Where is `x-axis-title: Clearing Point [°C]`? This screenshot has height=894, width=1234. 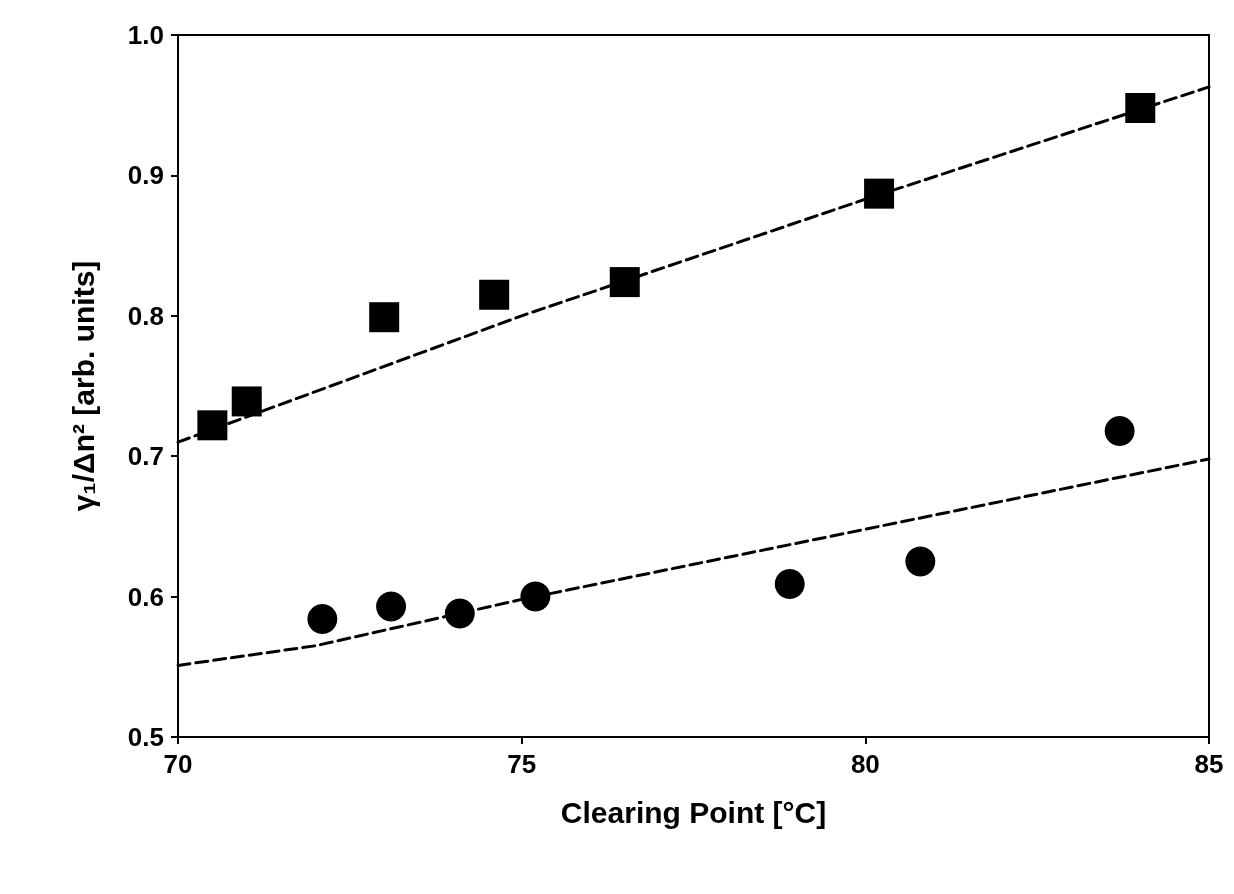 x-axis-title: Clearing Point [°C] is located at coordinates (693, 812).